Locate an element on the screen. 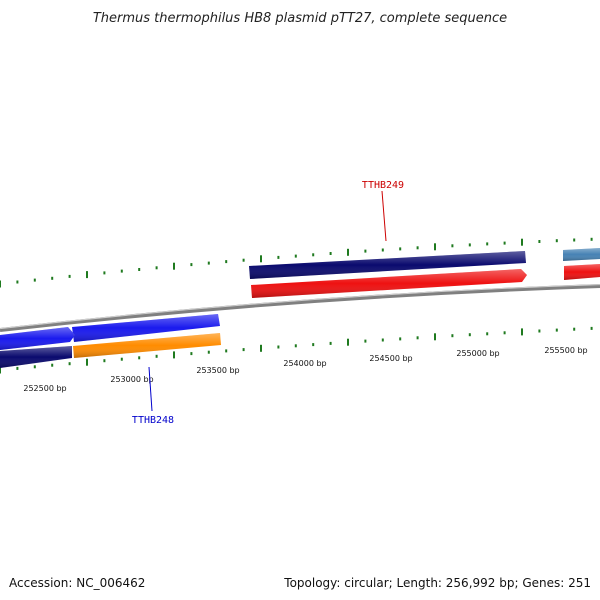  lower-tick-row is located at coordinates (296, 350).